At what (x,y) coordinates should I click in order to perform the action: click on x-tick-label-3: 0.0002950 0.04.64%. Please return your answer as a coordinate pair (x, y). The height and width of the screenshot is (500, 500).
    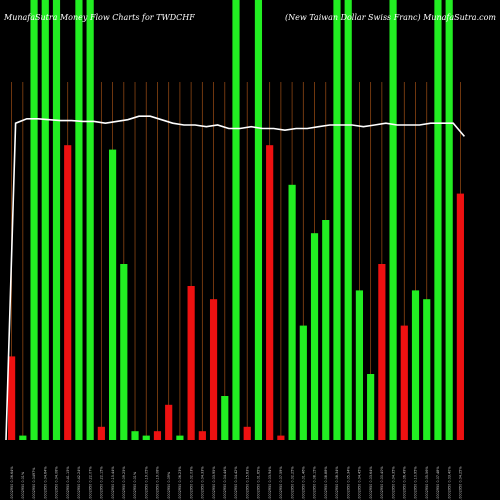
    Looking at the image, I should click on (45, 483).